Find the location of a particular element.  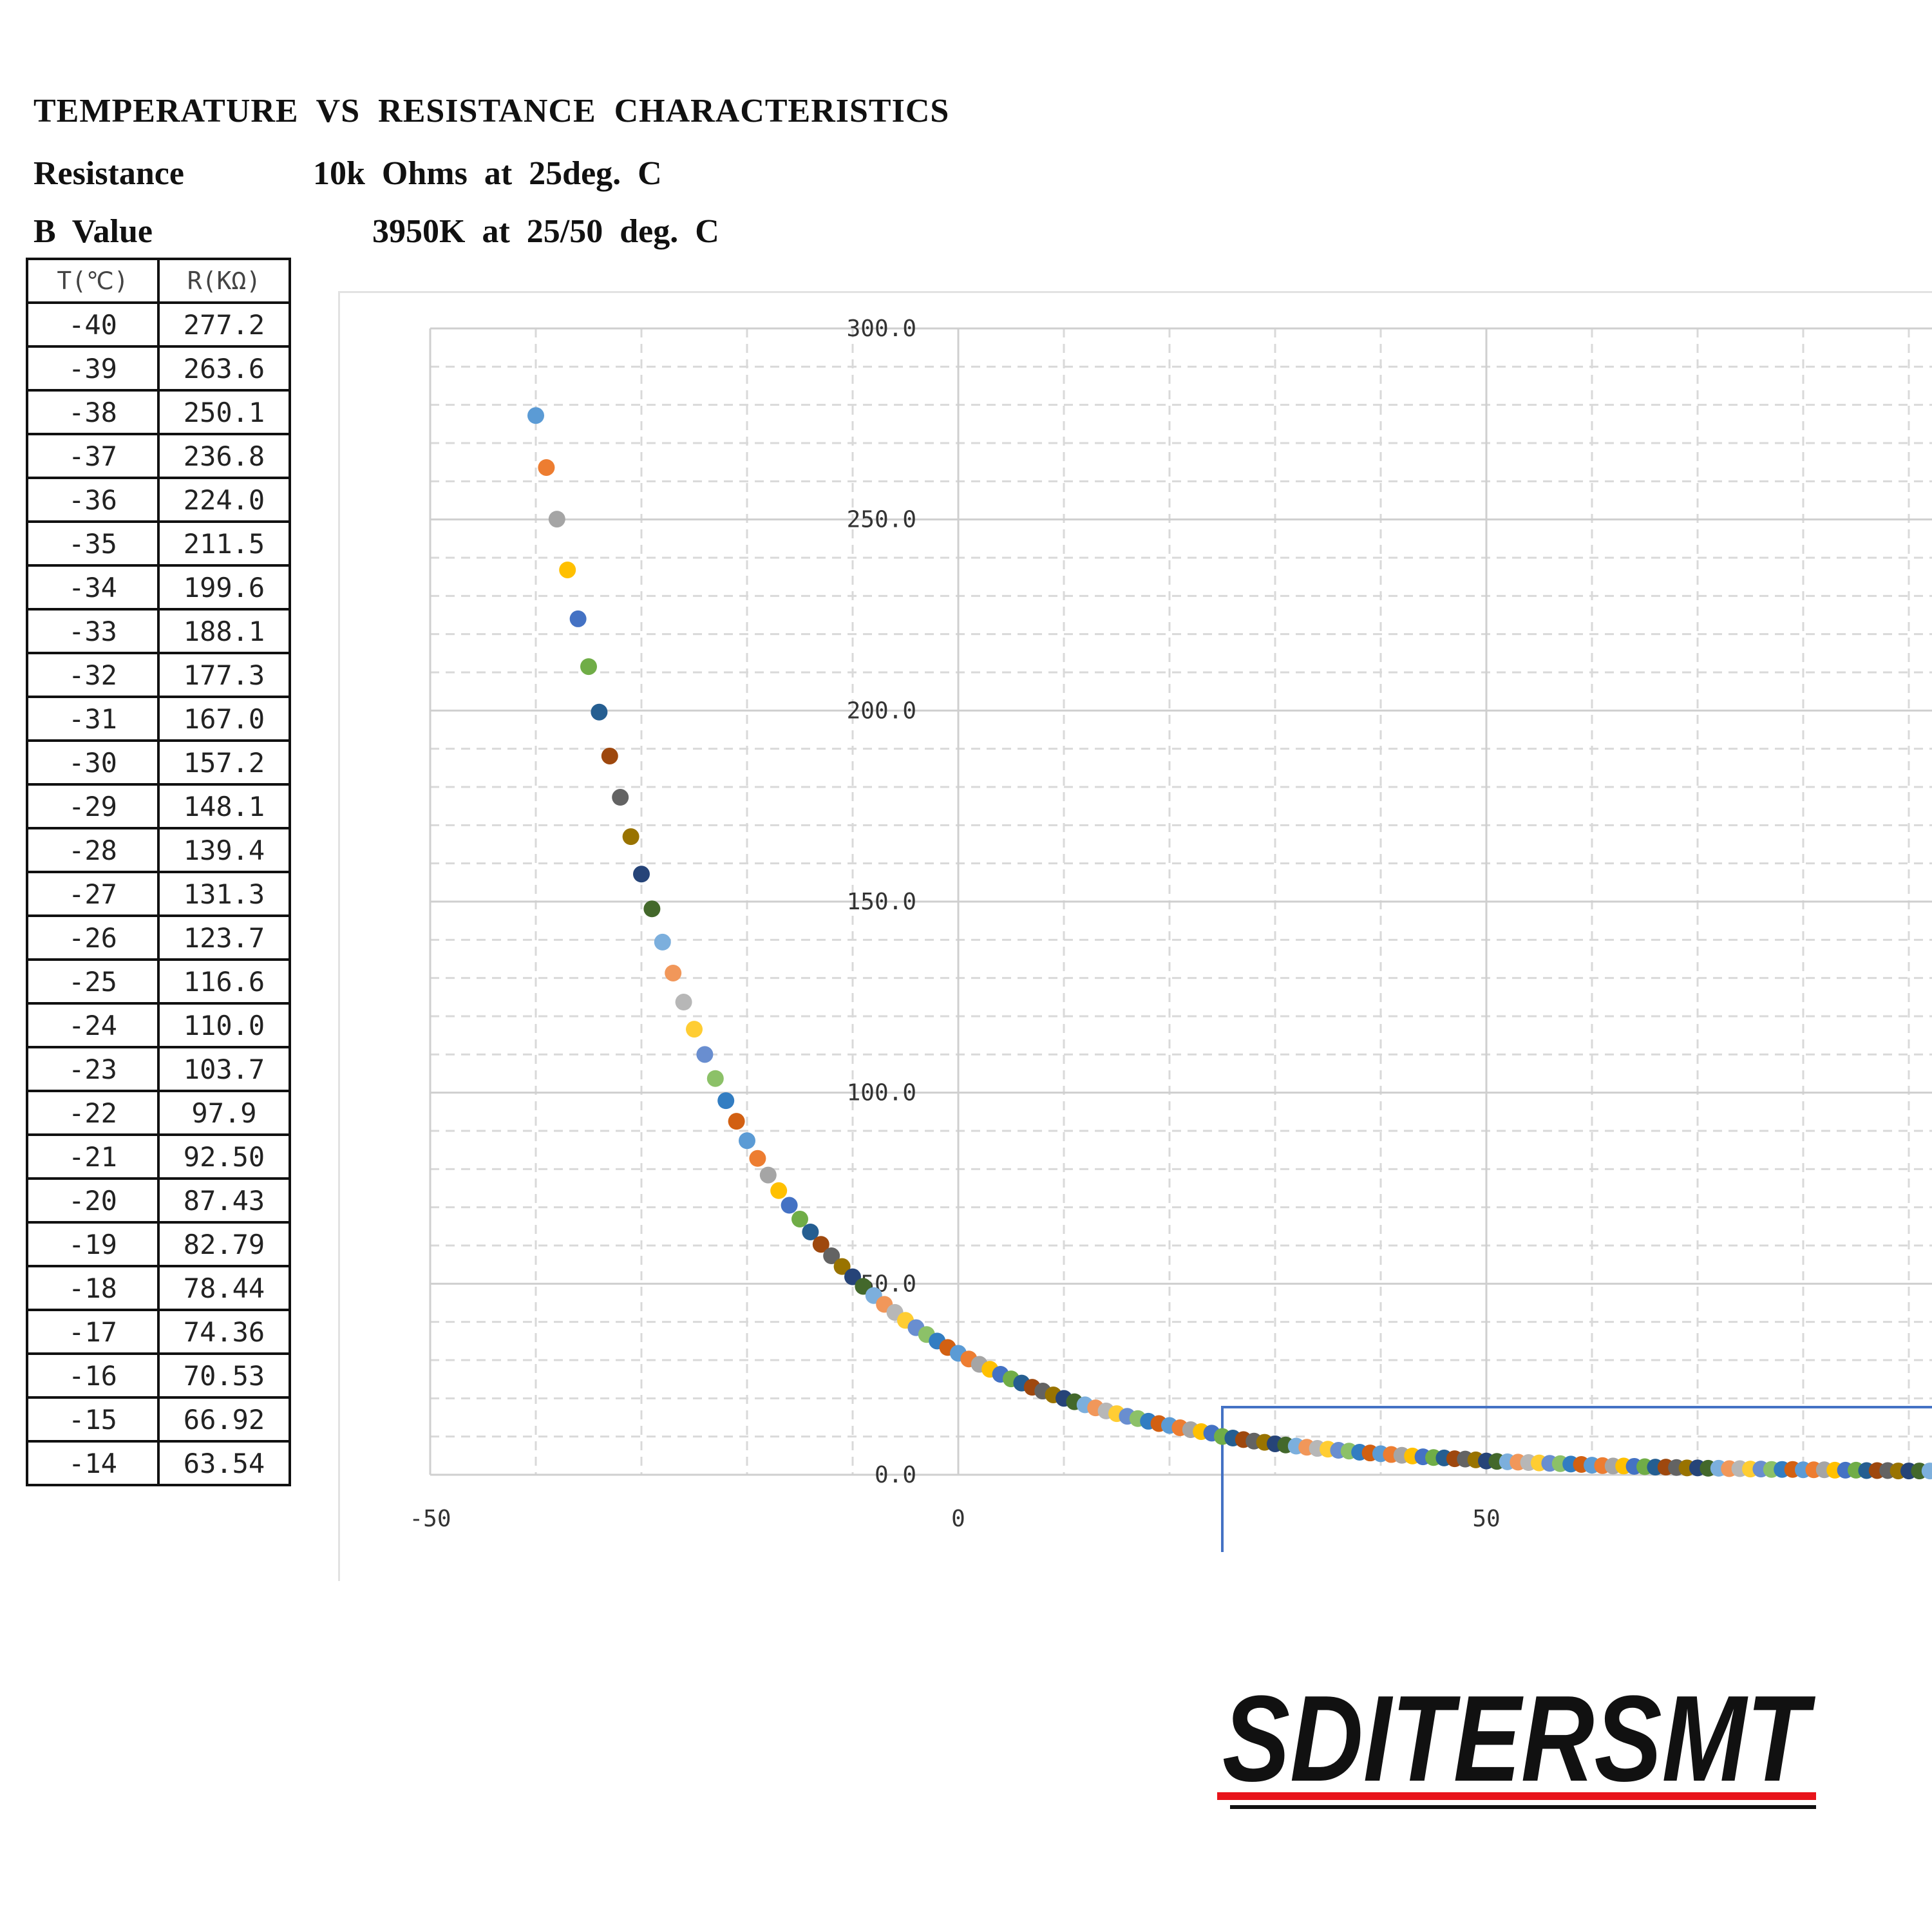

resistance-cell: 277.2 is located at coordinates (224, 325).